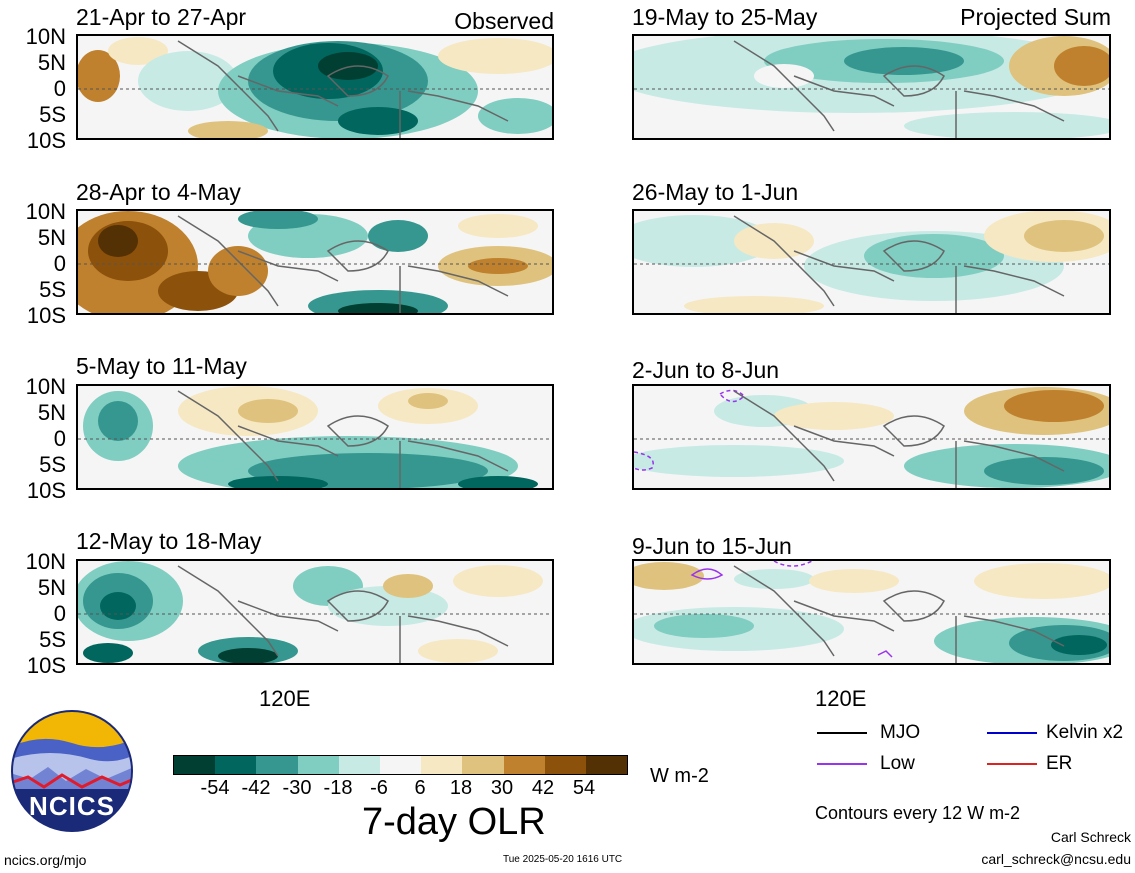 This screenshot has height=873, width=1135. What do you see at coordinates (1090, 837) in the screenshot?
I see `footer-author: Carl Schreck` at bounding box center [1090, 837].